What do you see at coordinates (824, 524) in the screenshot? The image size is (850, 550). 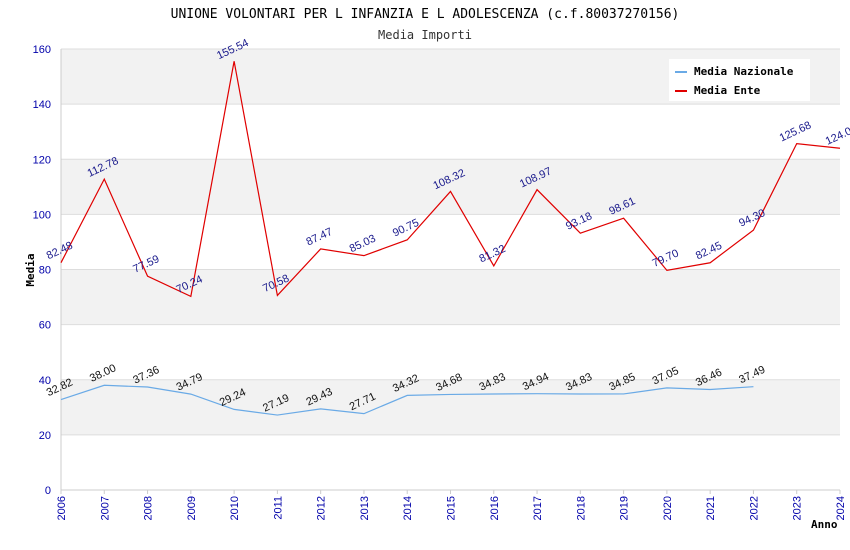 I see `x-axis-label: Anno` at bounding box center [824, 524].